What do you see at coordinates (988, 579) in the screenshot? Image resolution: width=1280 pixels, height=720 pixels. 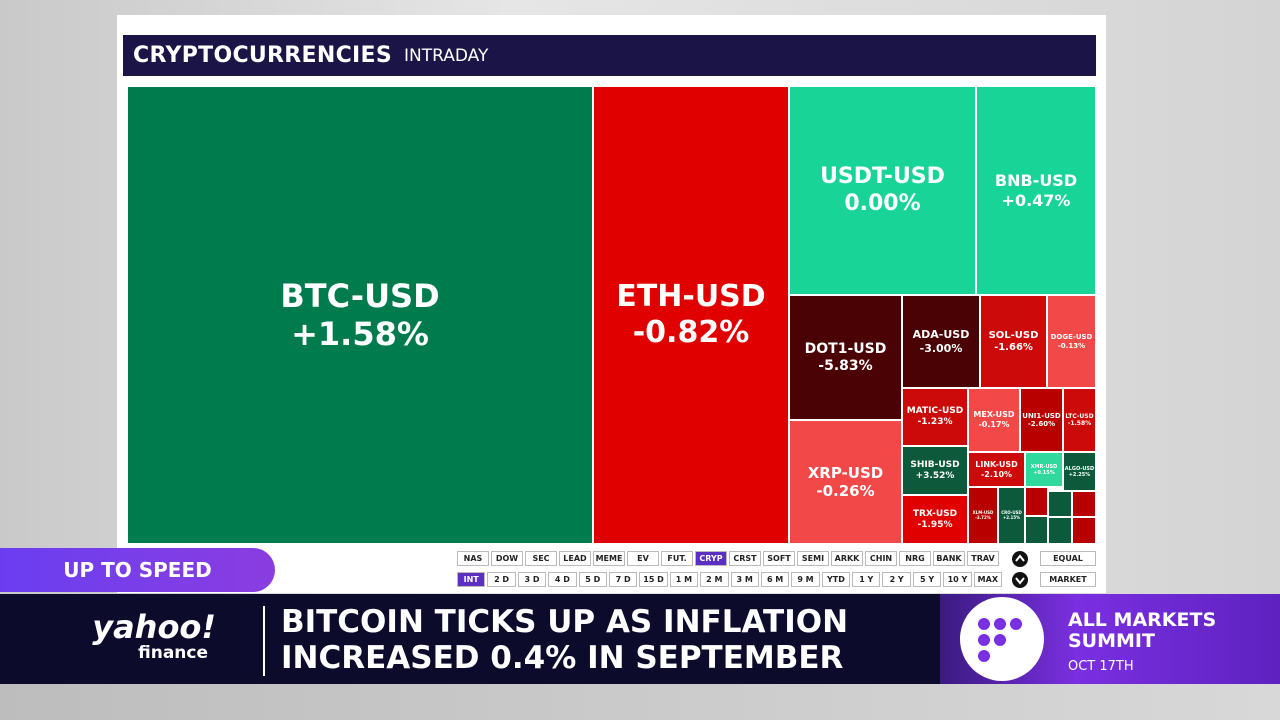 I see `range-button: MAX` at bounding box center [988, 579].